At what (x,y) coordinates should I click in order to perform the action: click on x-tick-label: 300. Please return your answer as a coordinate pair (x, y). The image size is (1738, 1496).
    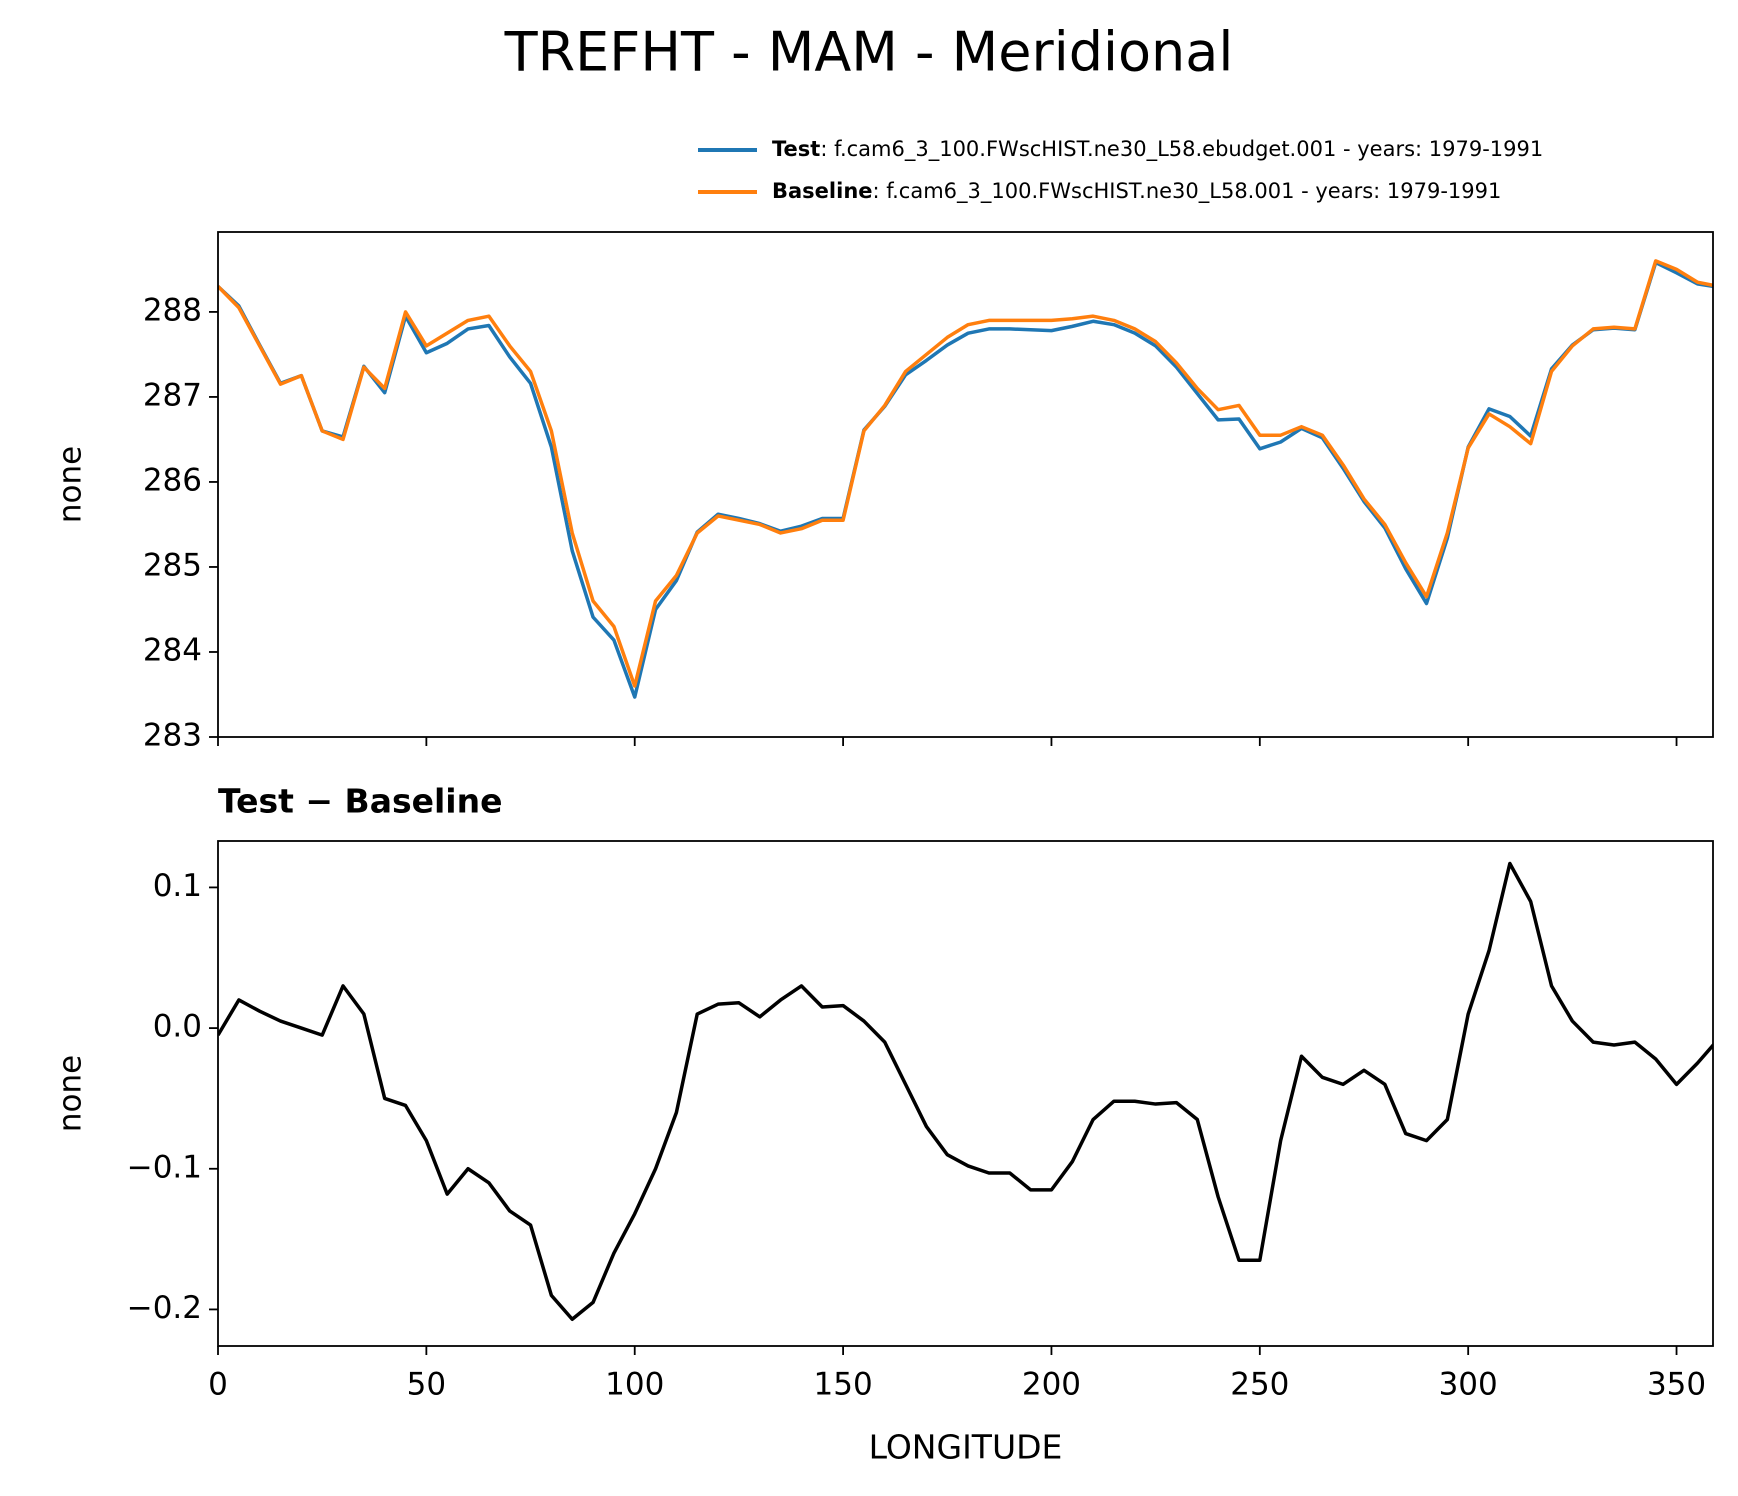
    Looking at the image, I should click on (1468, 1385).